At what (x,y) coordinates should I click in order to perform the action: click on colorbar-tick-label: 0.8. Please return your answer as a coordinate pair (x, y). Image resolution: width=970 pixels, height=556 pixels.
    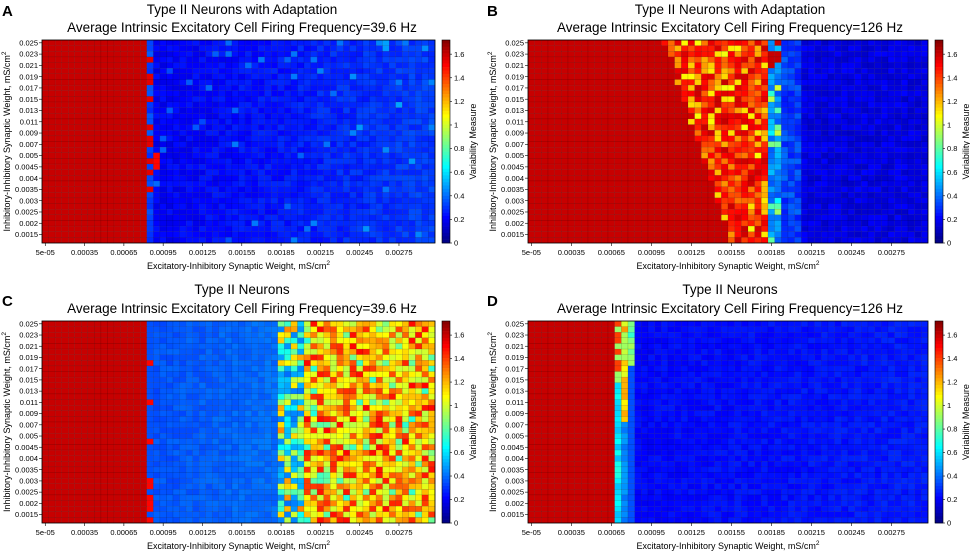
    Looking at the image, I should click on (952, 148).